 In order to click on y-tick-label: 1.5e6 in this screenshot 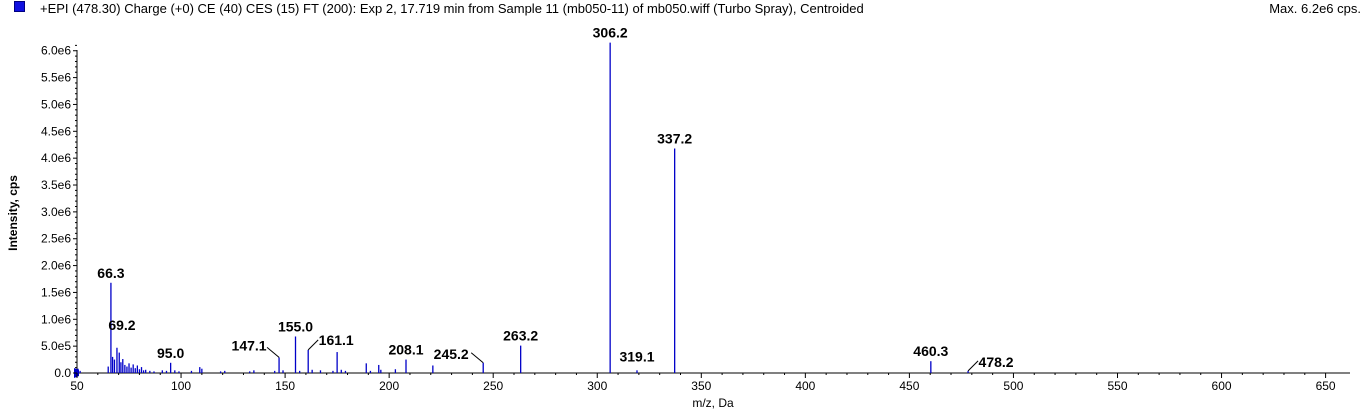, I will do `click(56, 292)`.